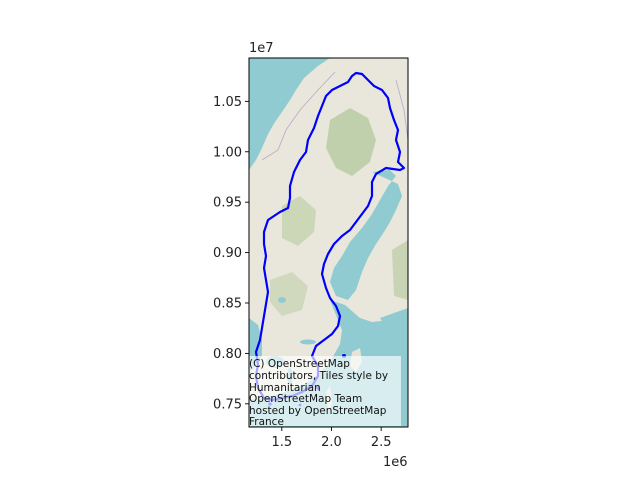 Image resolution: width=640 pixels, height=480 pixels. I want to click on attribution-line-6: France, so click(266, 422).